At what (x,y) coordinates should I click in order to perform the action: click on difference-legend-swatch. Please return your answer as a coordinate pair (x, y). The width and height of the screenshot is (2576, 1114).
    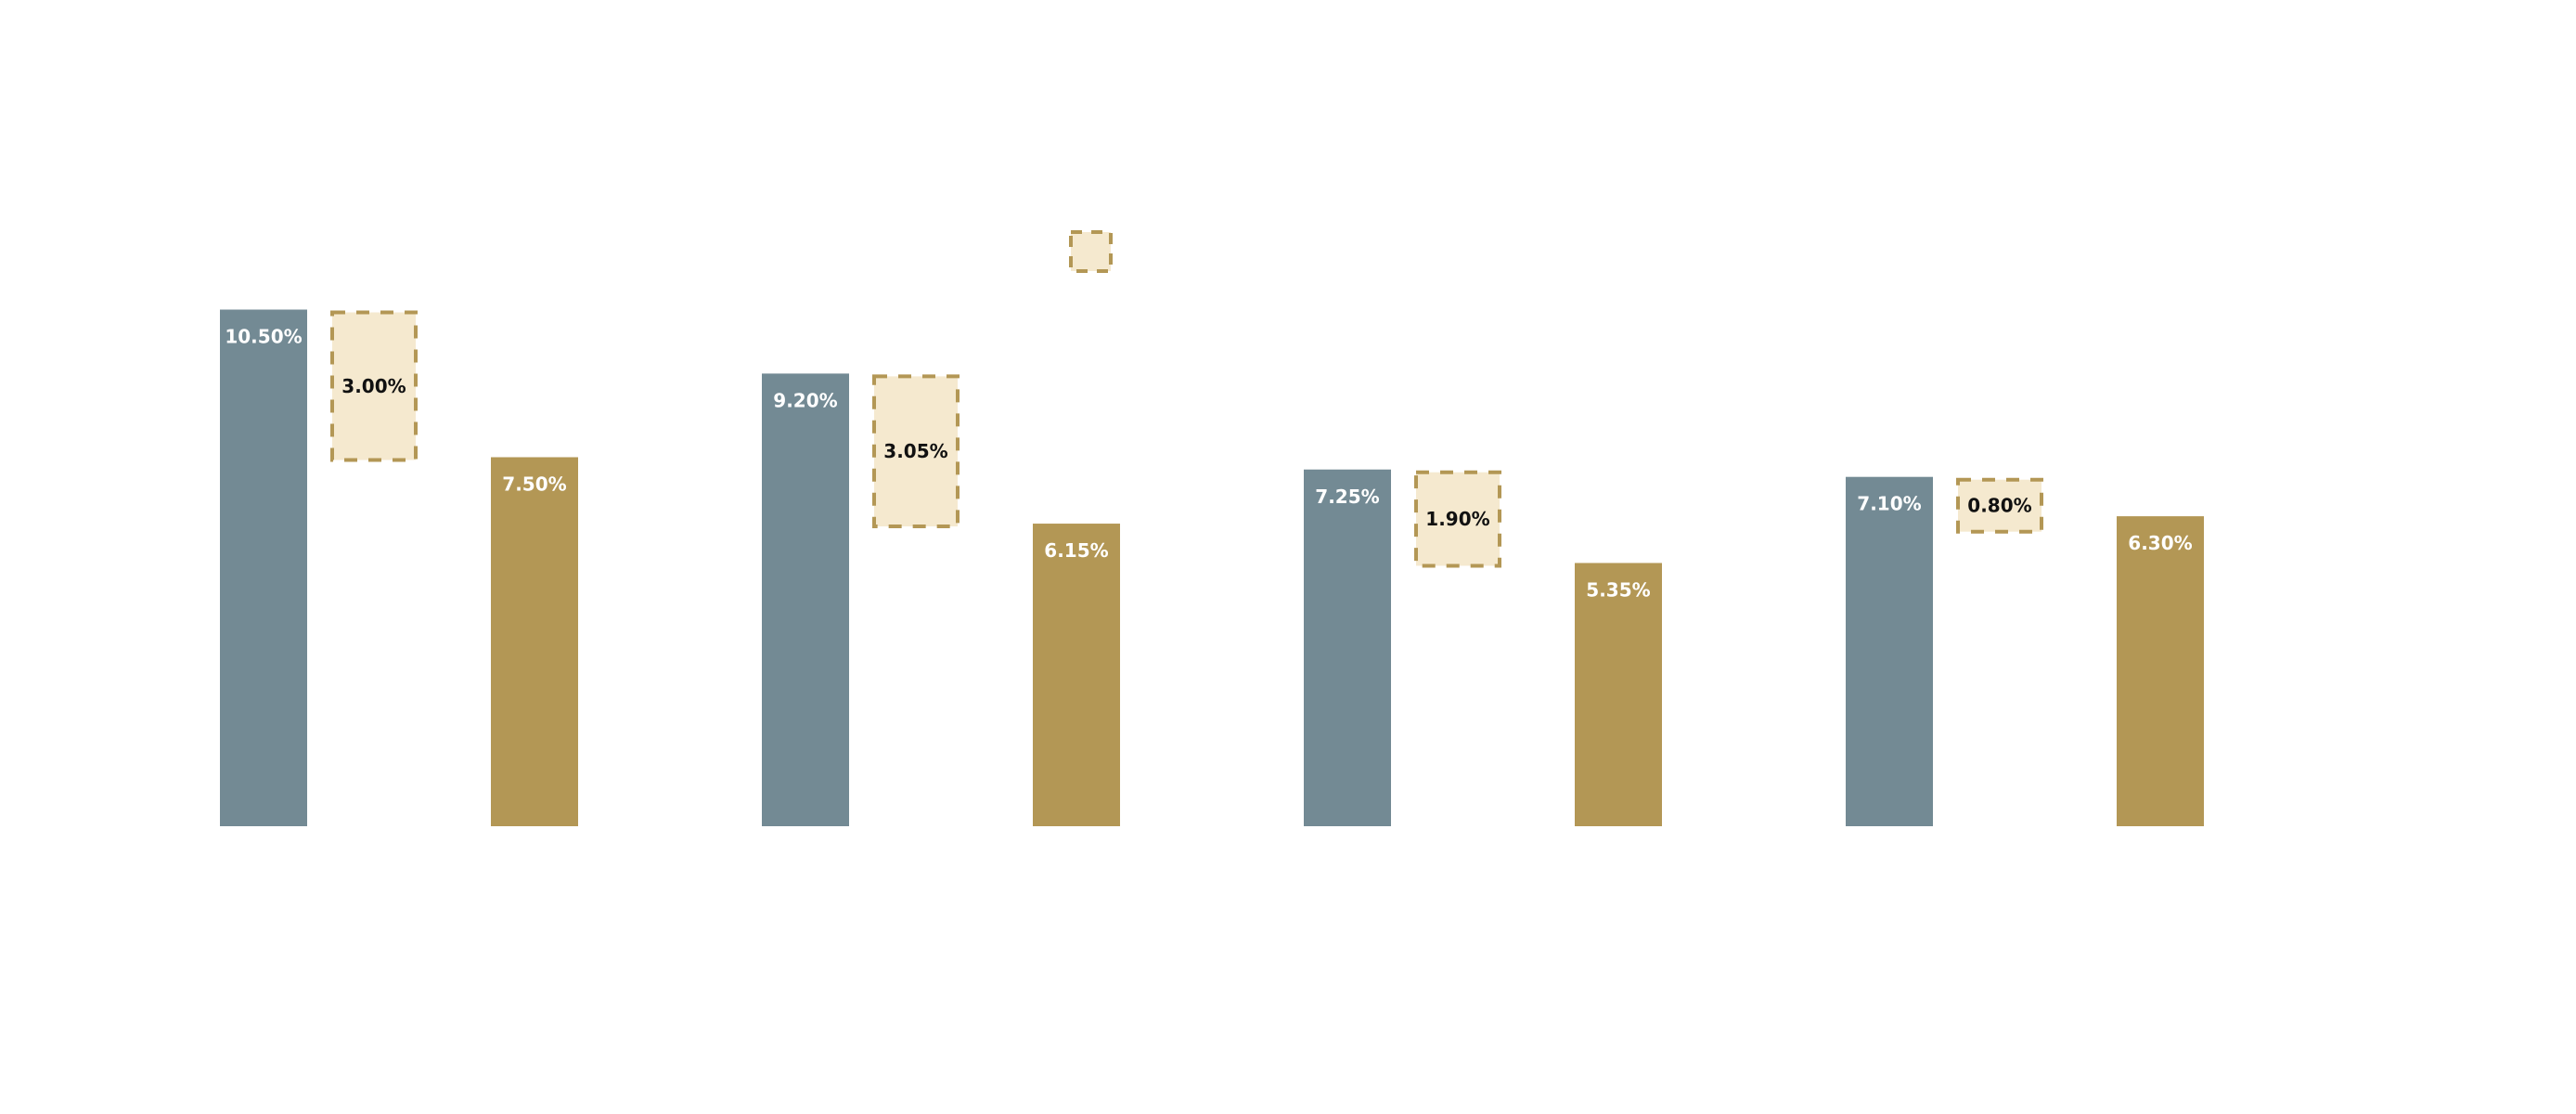
    Looking at the image, I should click on (1091, 251).